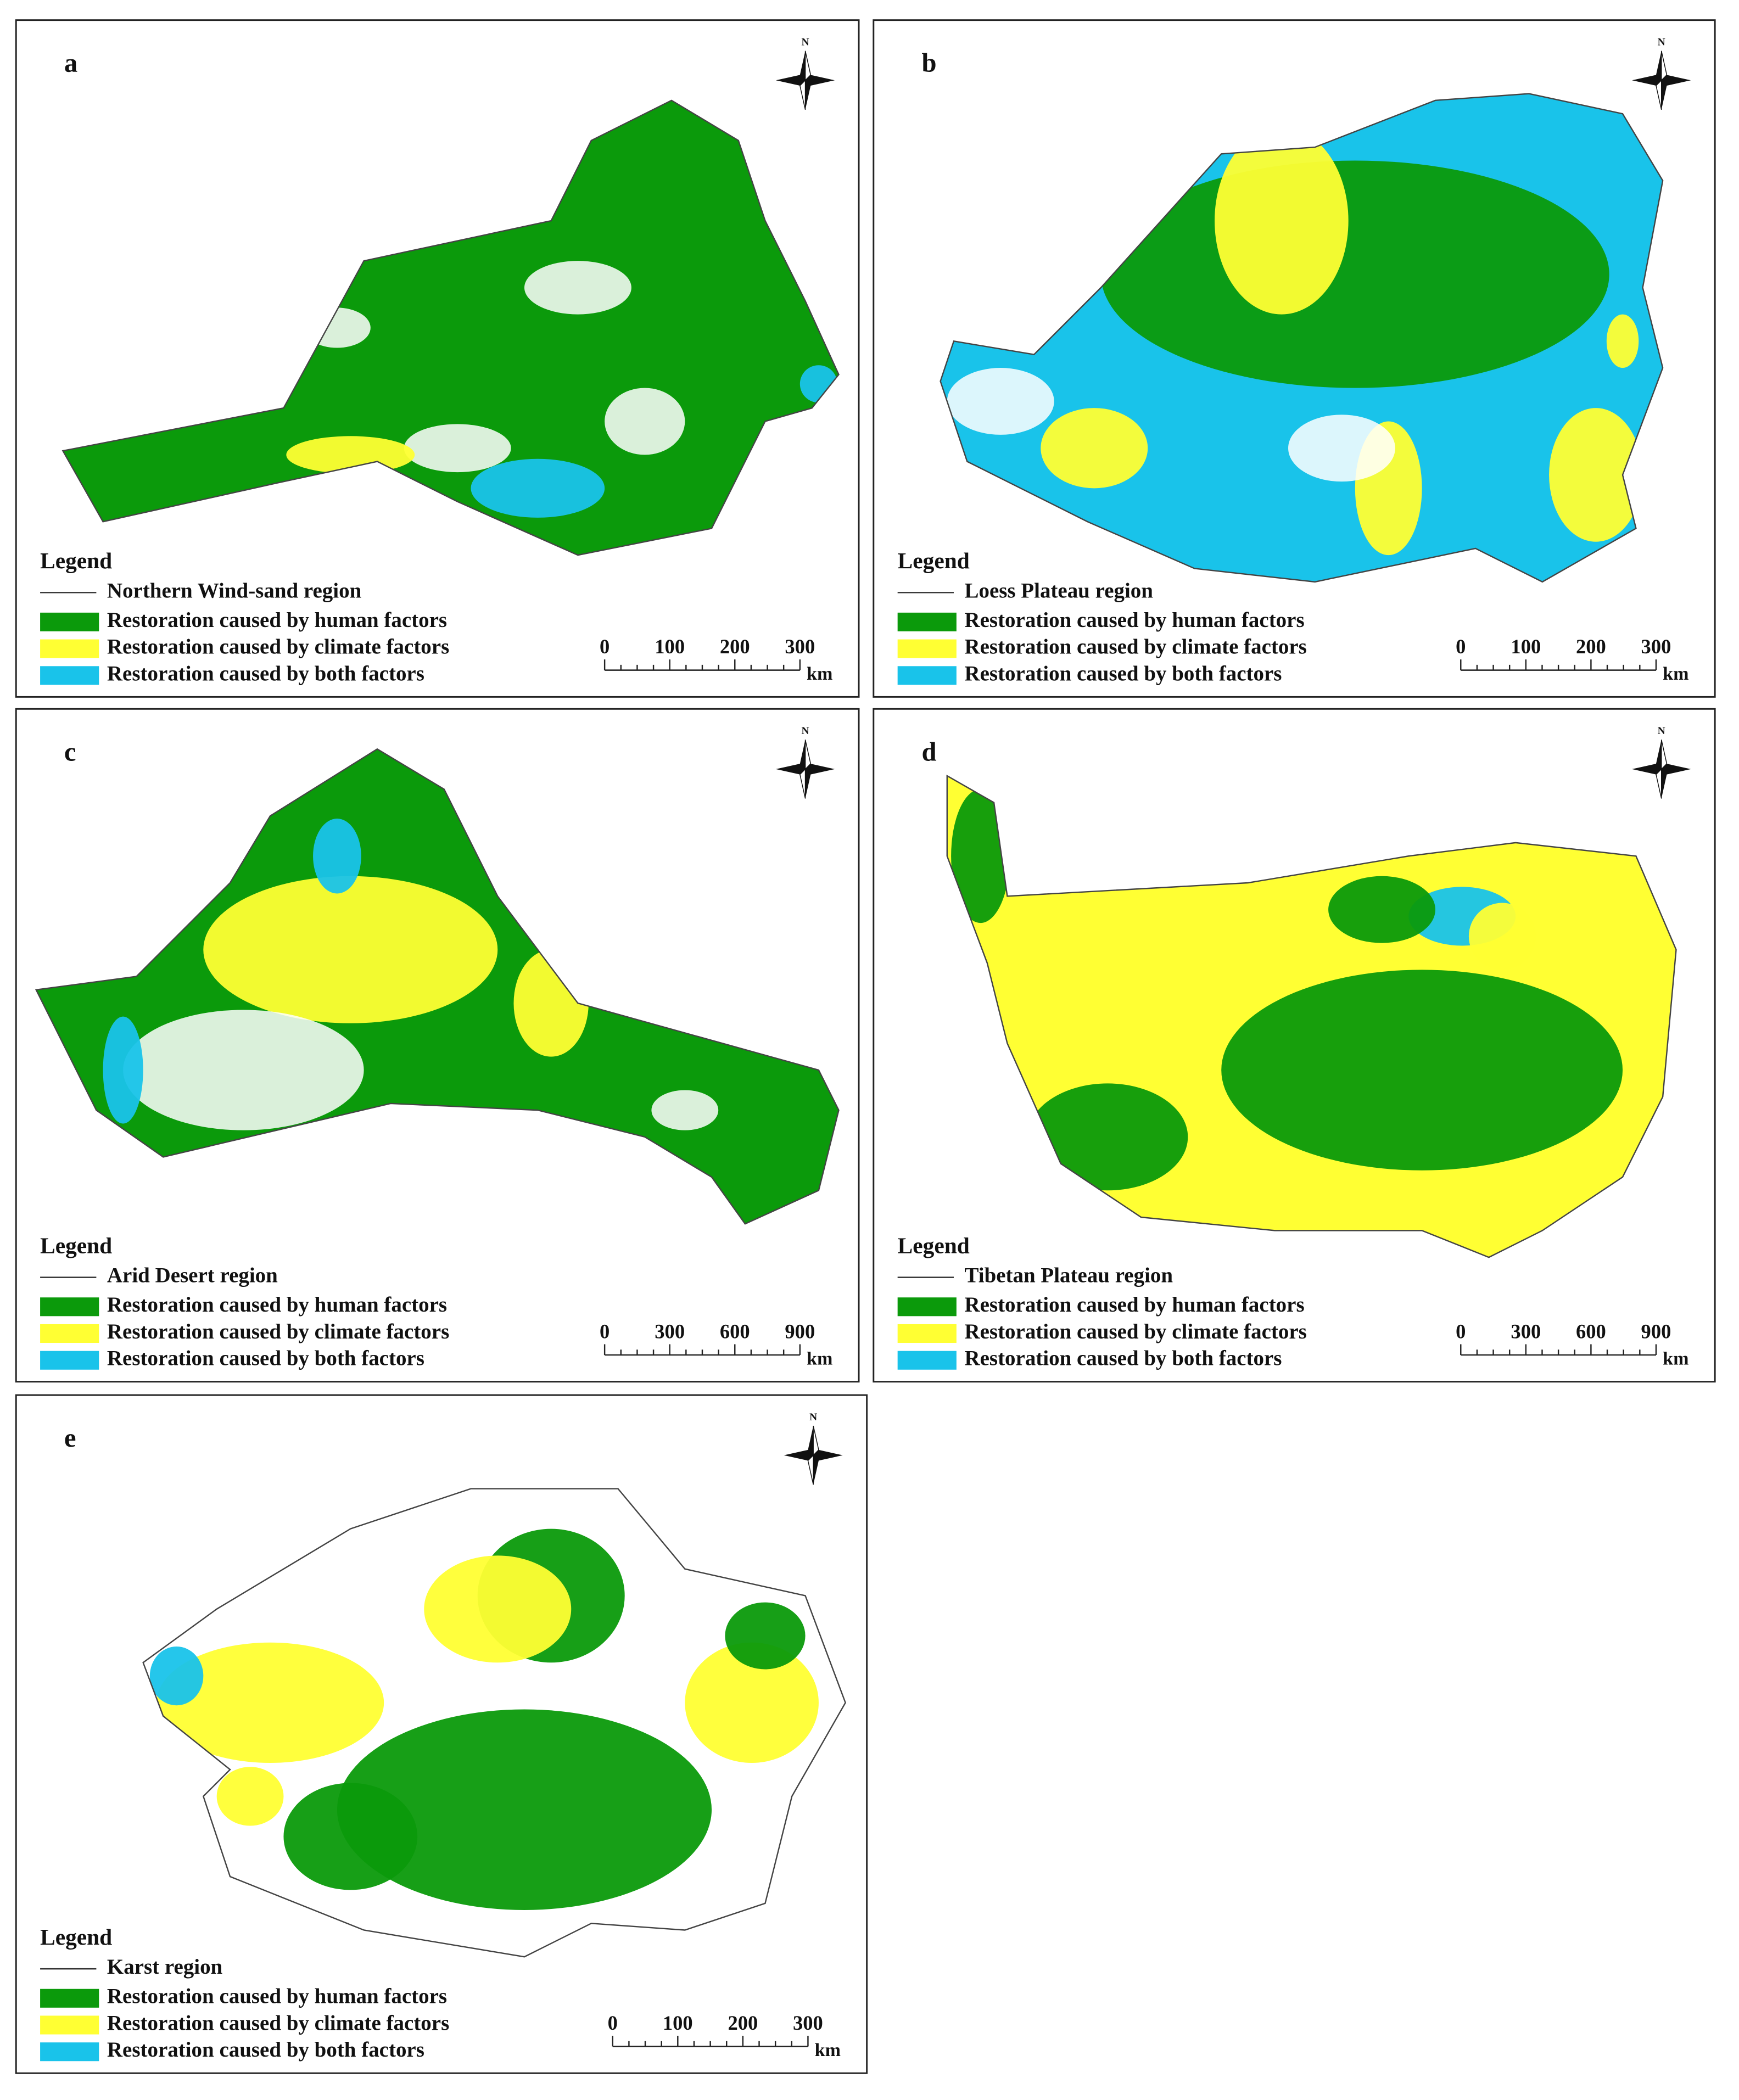 The height and width of the screenshot is (2100, 1739). What do you see at coordinates (1058, 590) in the screenshot?
I see `legend-region: Loess Plateau region` at bounding box center [1058, 590].